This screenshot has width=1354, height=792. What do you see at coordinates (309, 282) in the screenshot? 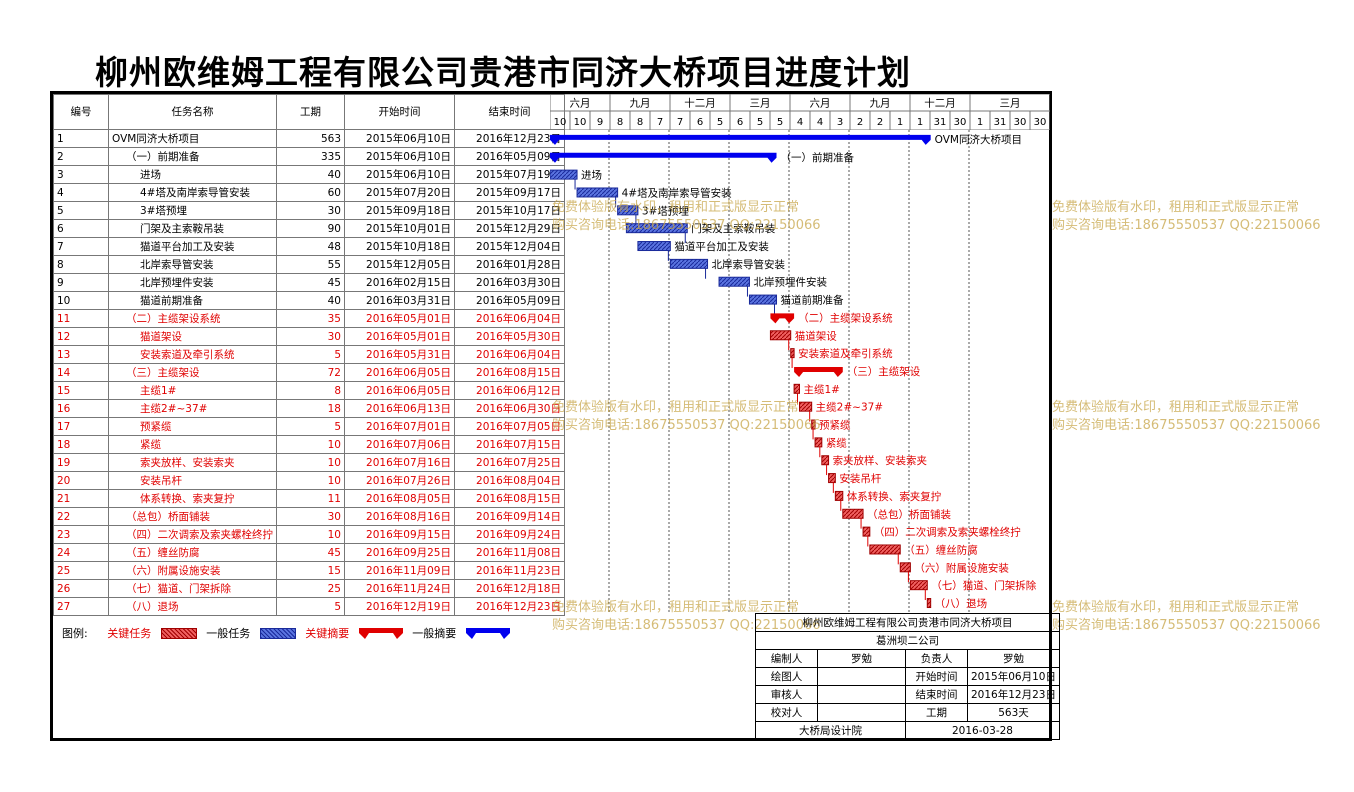
I see `table-row: 9 北岸预埋件安装 45 2016年02月15日 2016年03月30日` at bounding box center [309, 282].